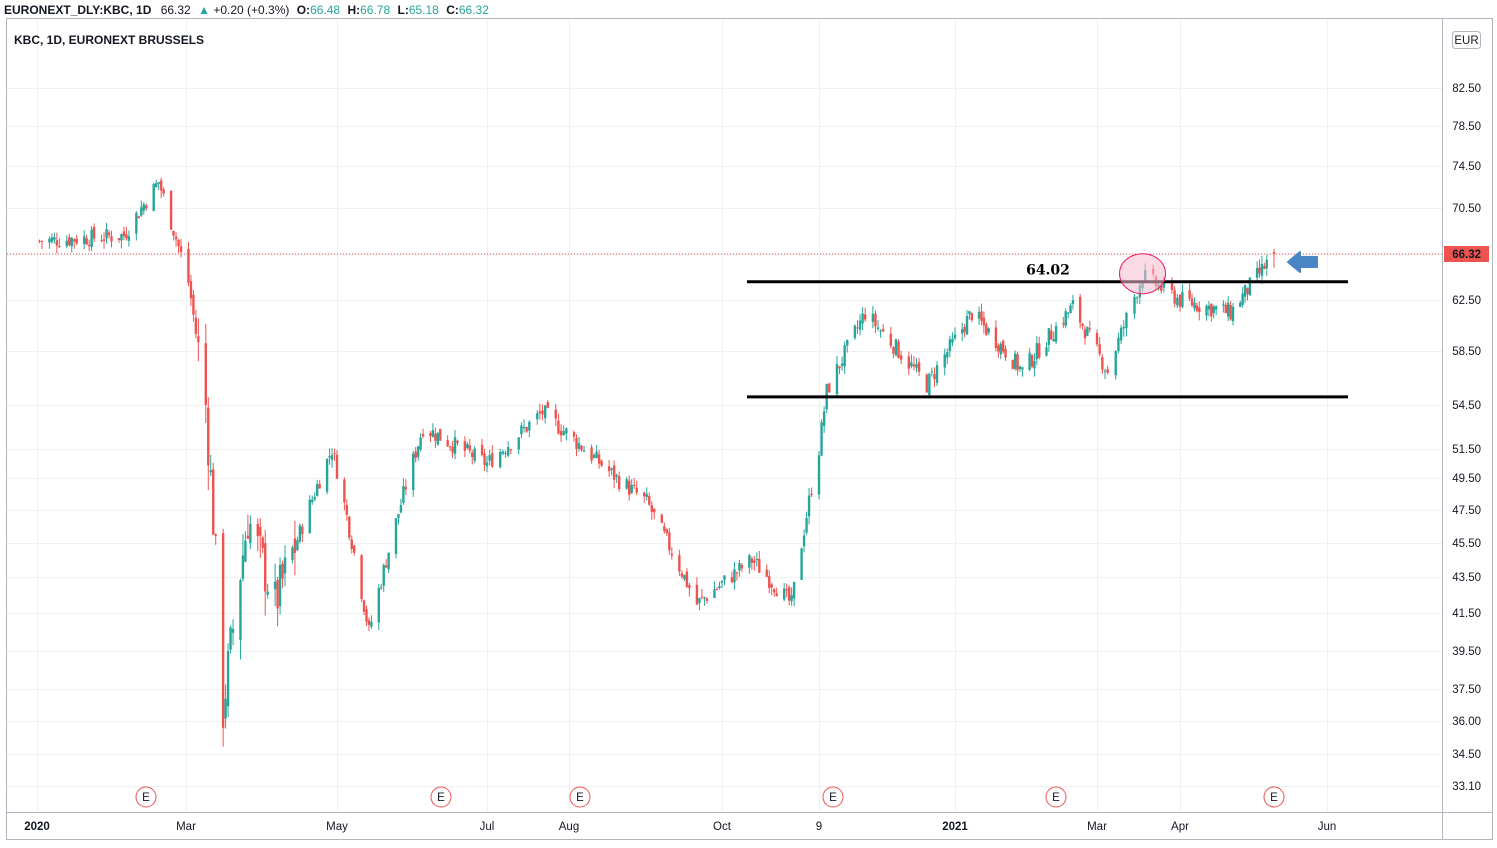  Describe the element at coordinates (337, 827) in the screenshot. I see `time-tick-label: May` at that location.